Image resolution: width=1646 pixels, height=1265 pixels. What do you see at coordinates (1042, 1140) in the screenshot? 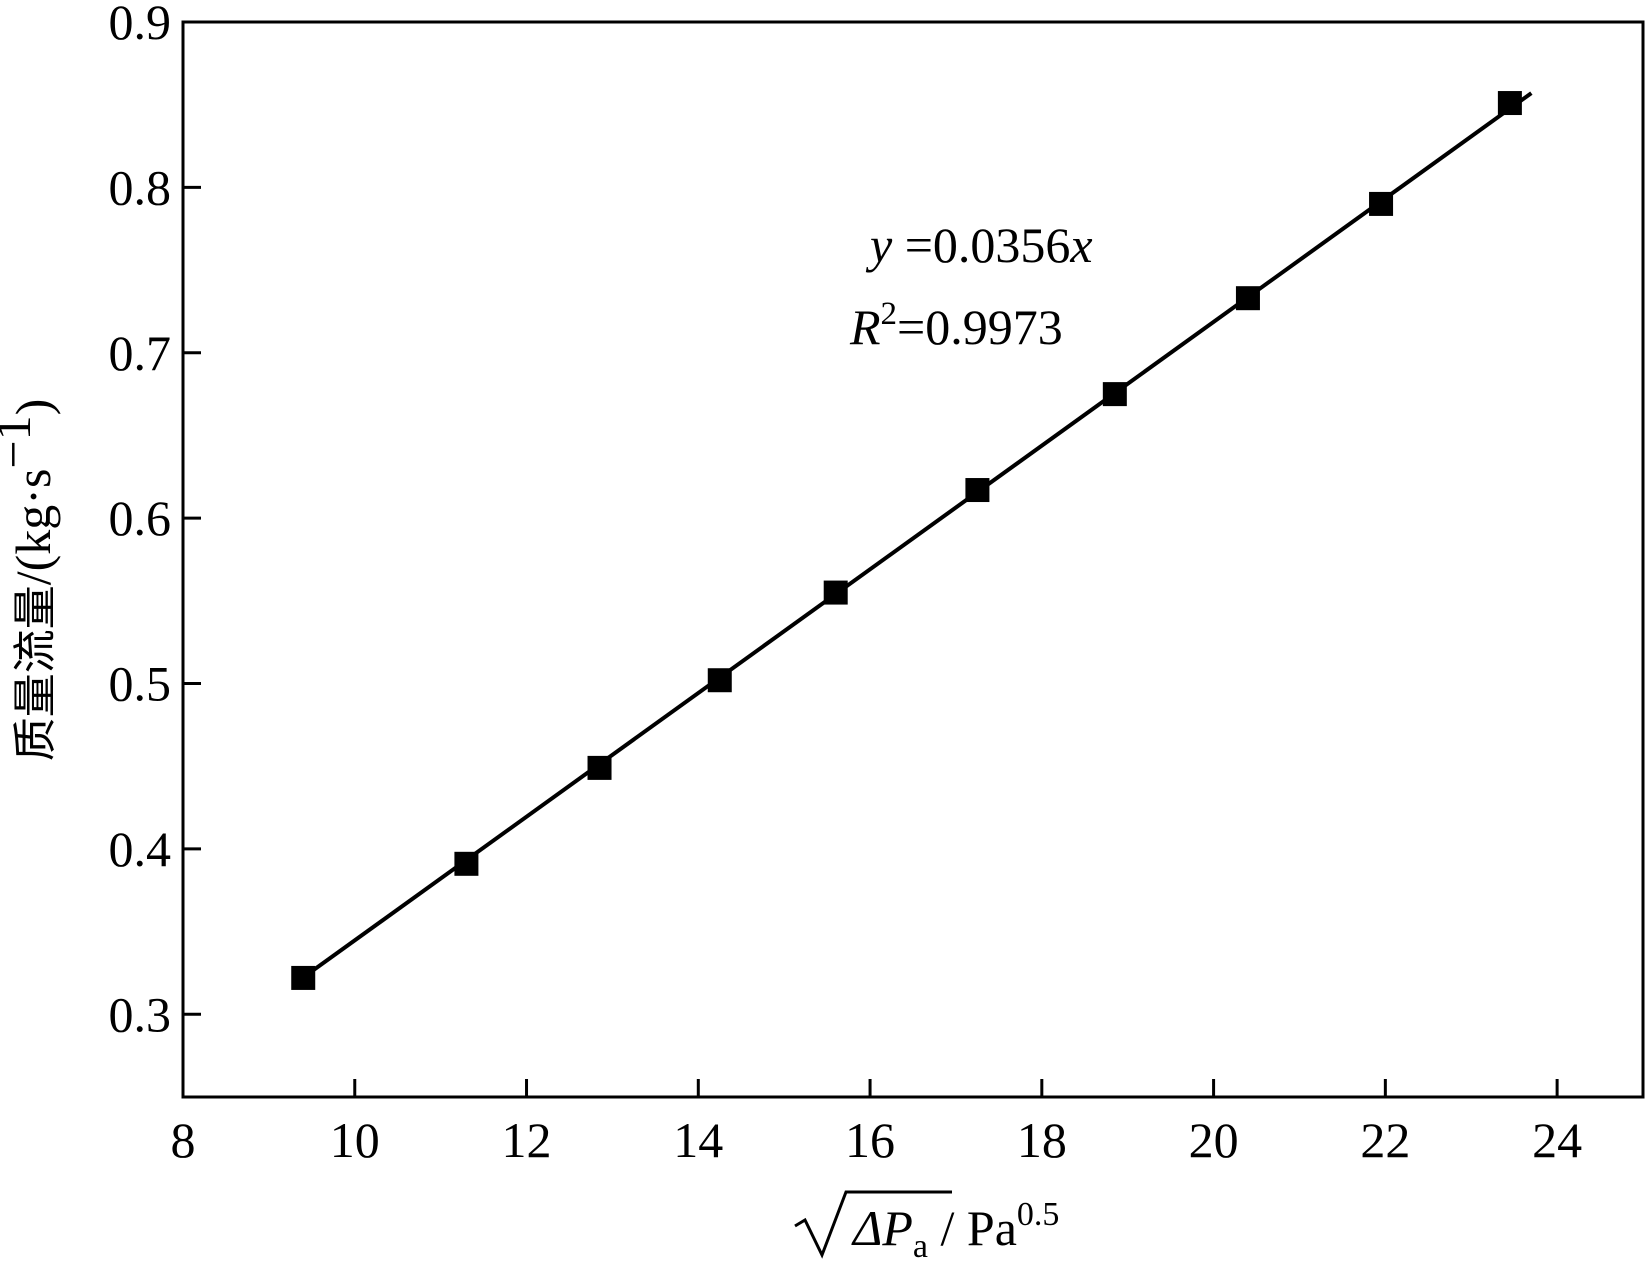
I see `x-tick-label: 18` at bounding box center [1042, 1140].